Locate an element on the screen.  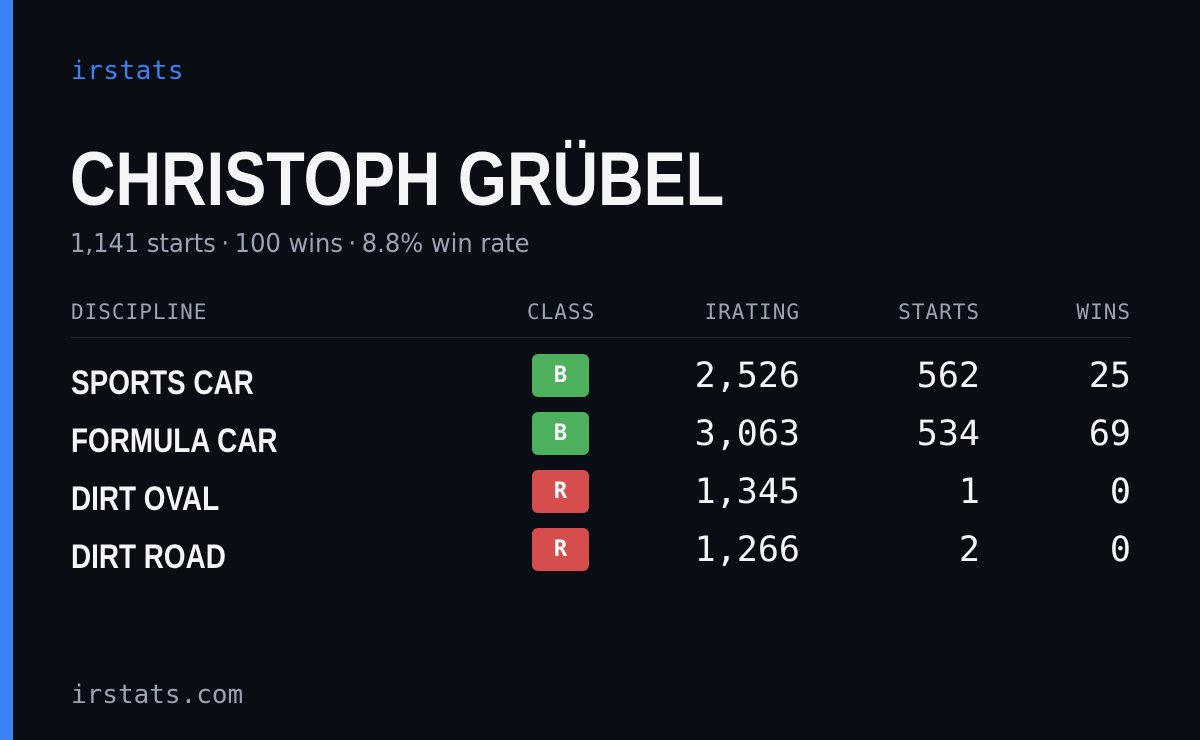
table-row: DIRT OVAL R 1,345 1 0 is located at coordinates (601, 499).